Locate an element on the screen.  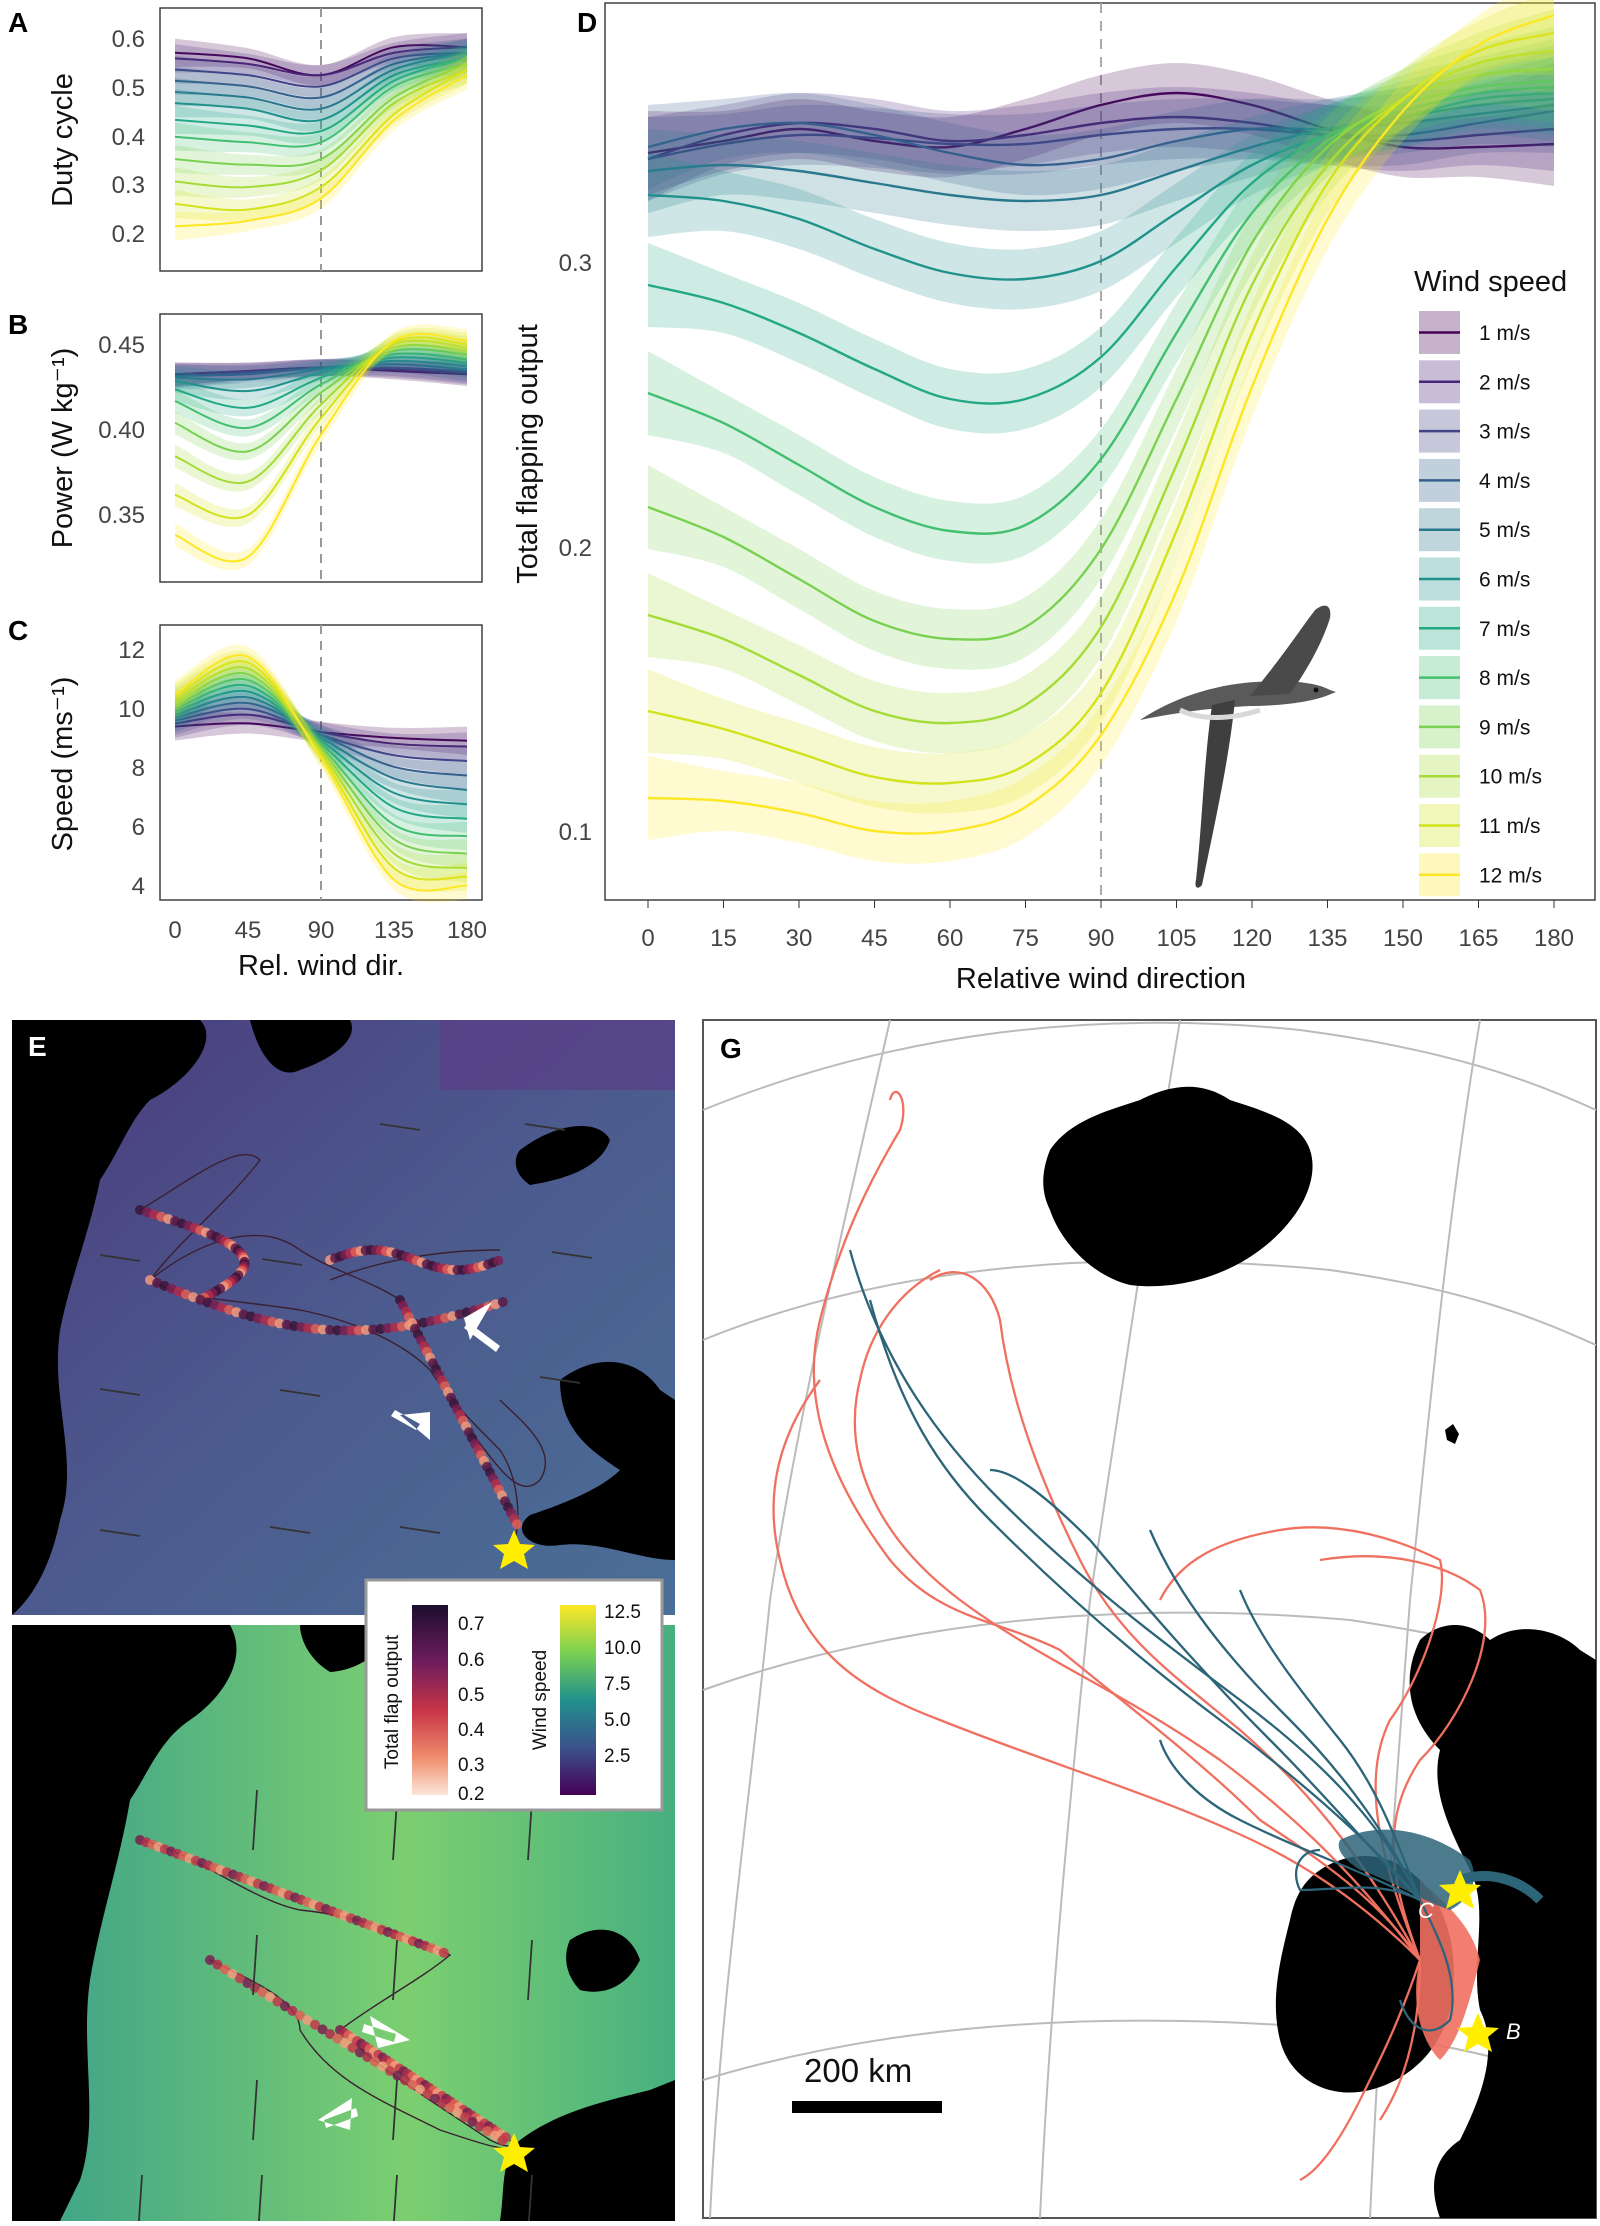
panel-d-xtick: 150 is located at coordinates (1403, 938).